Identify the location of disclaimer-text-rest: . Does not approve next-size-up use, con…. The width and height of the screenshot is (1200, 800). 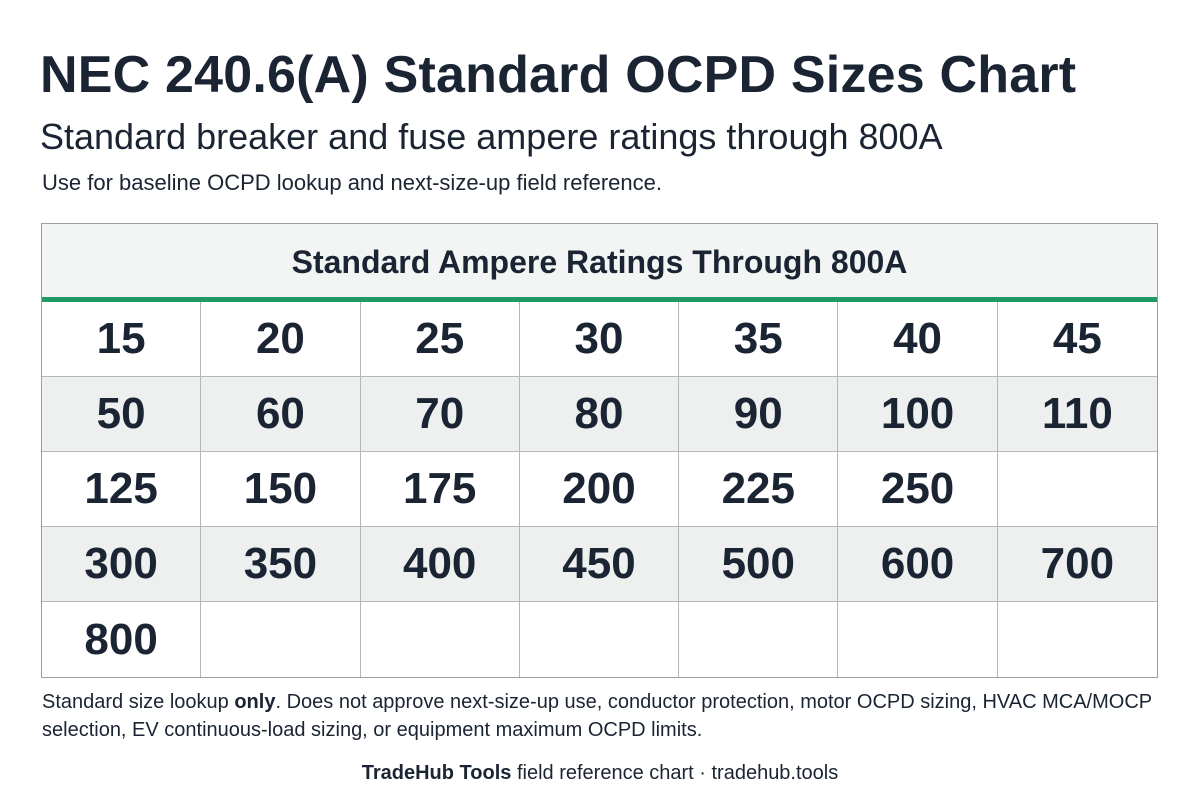
(597, 716).